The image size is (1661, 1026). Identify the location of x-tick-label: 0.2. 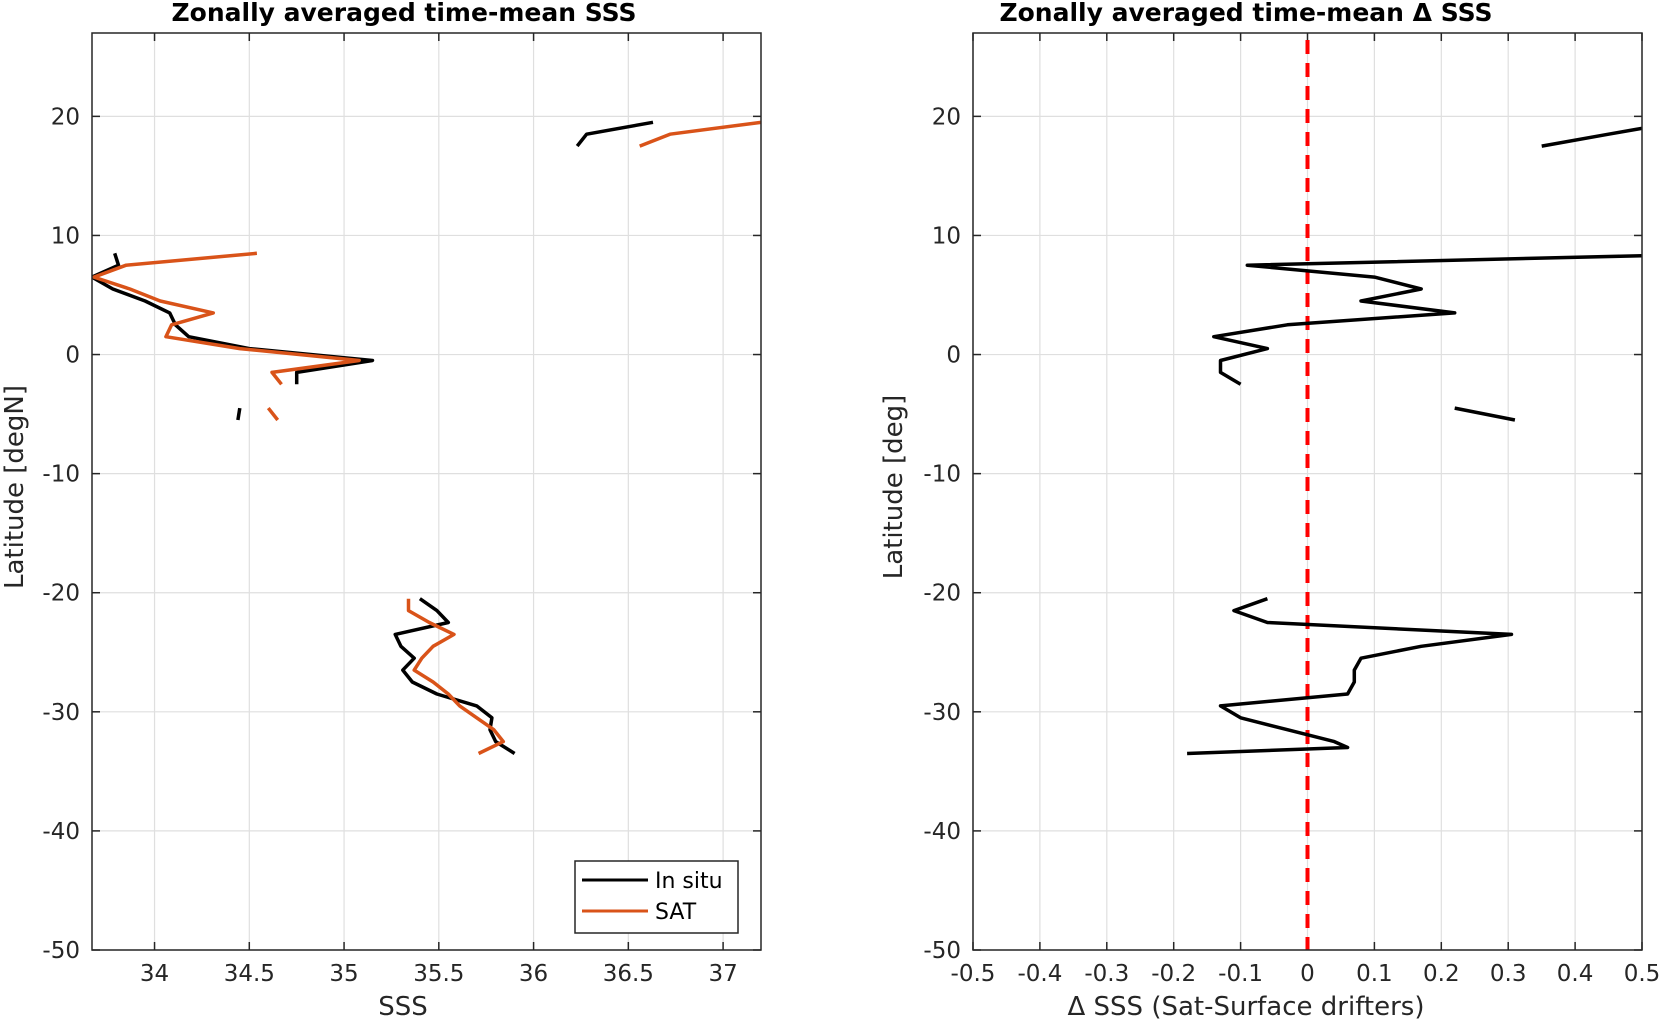
(1441, 974).